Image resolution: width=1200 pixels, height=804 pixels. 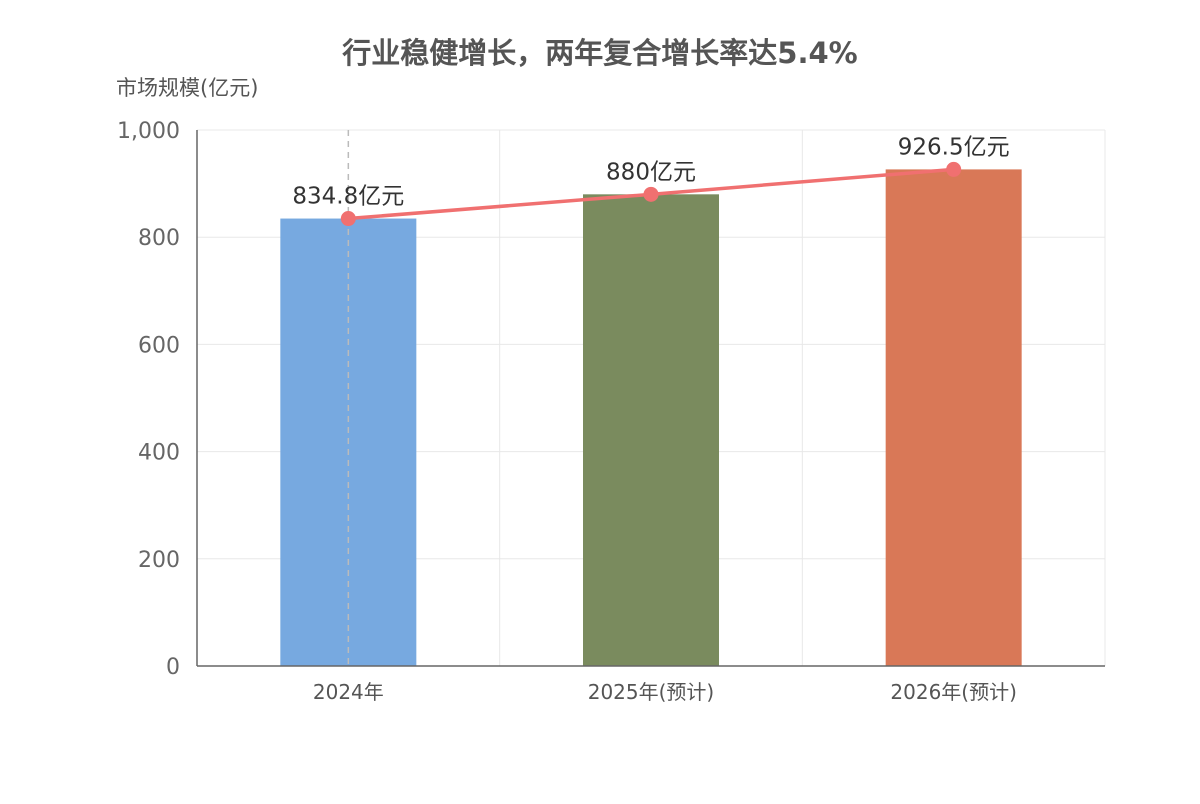 What do you see at coordinates (953, 692) in the screenshot?
I see `x-tick-label: 2026年(预计)` at bounding box center [953, 692].